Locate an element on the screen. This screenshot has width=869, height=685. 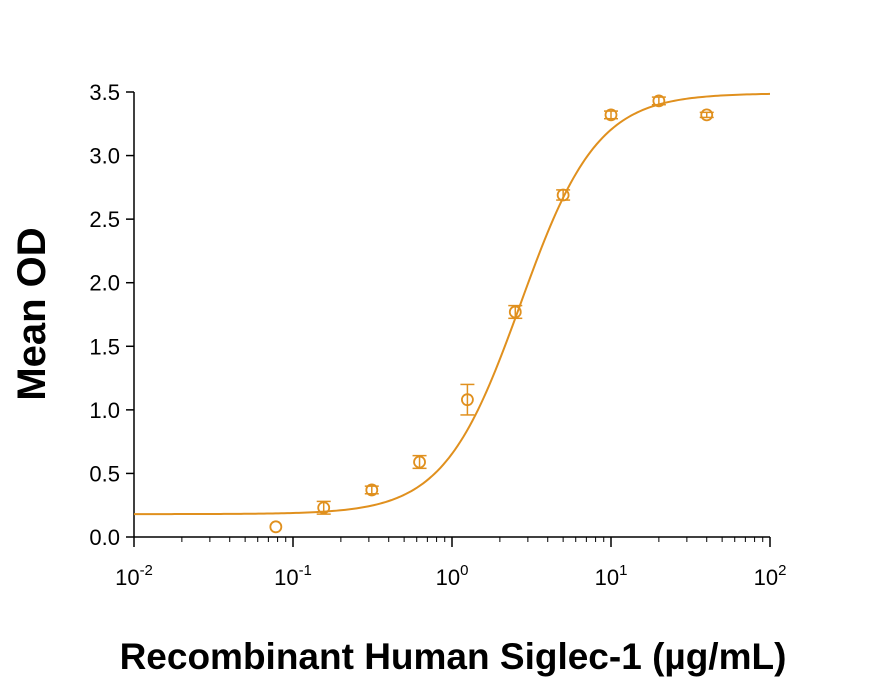
y-tick-label: 3.0 is located at coordinates (104, 156).